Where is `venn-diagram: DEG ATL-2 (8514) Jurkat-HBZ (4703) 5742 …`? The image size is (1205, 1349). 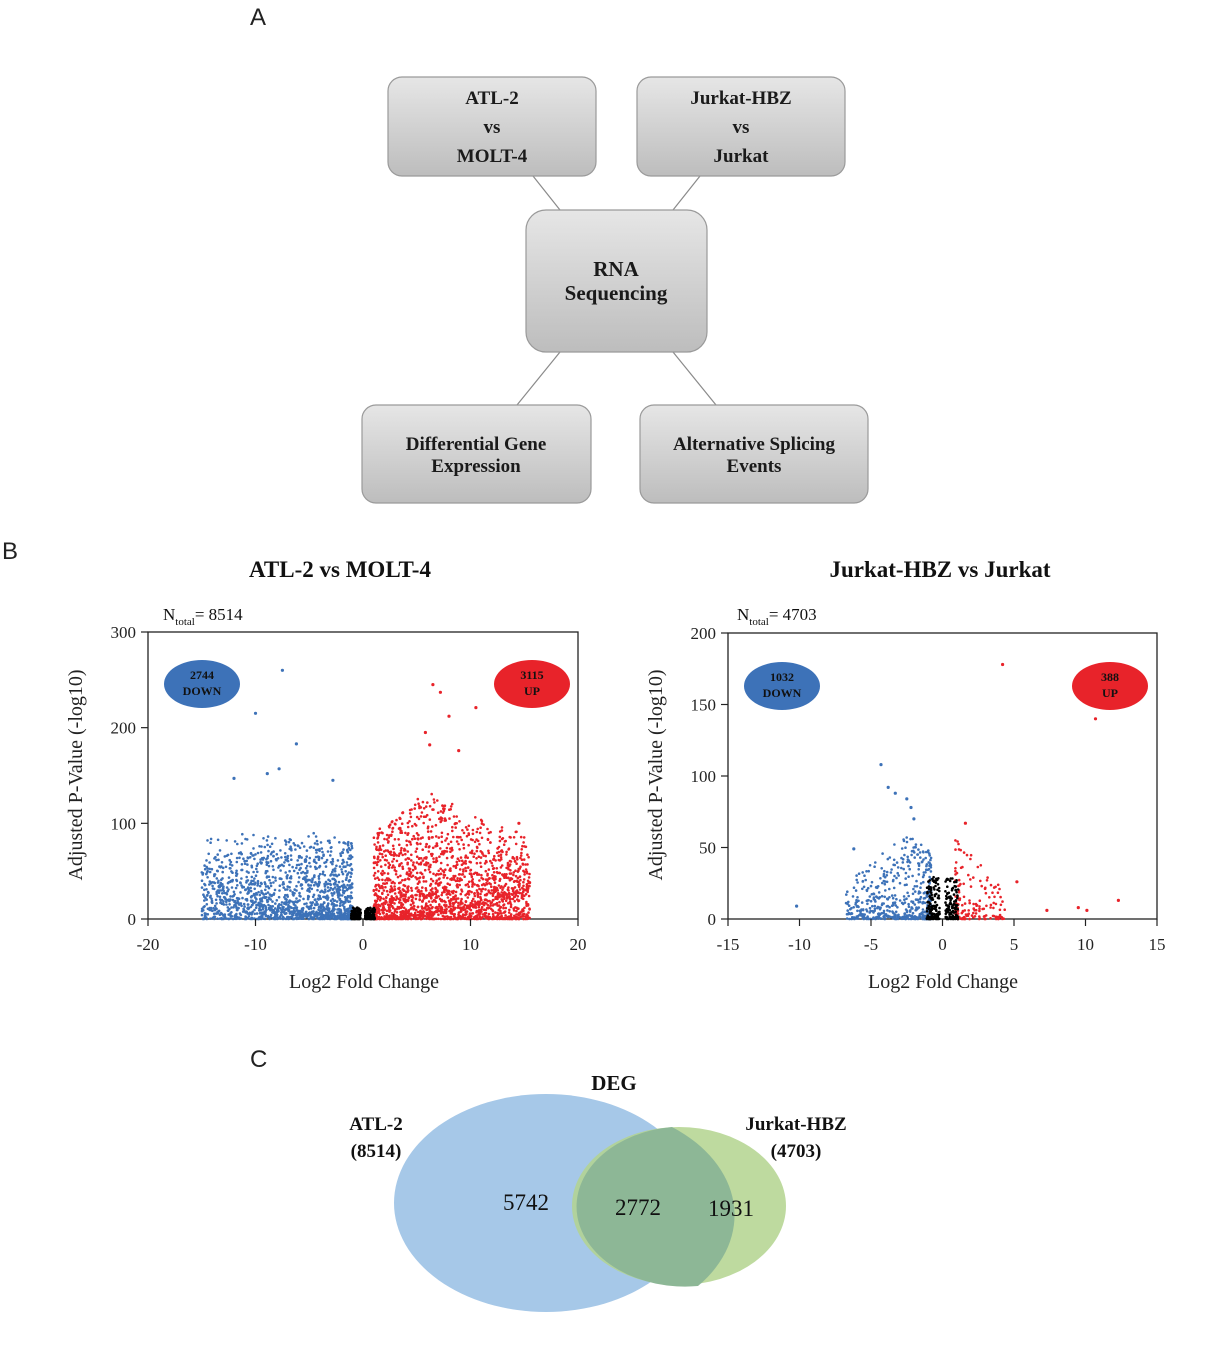
venn-diagram: DEG ATL-2 (8514) Jurkat-HBZ (4703) 5742 … is located at coordinates (598, 1191).